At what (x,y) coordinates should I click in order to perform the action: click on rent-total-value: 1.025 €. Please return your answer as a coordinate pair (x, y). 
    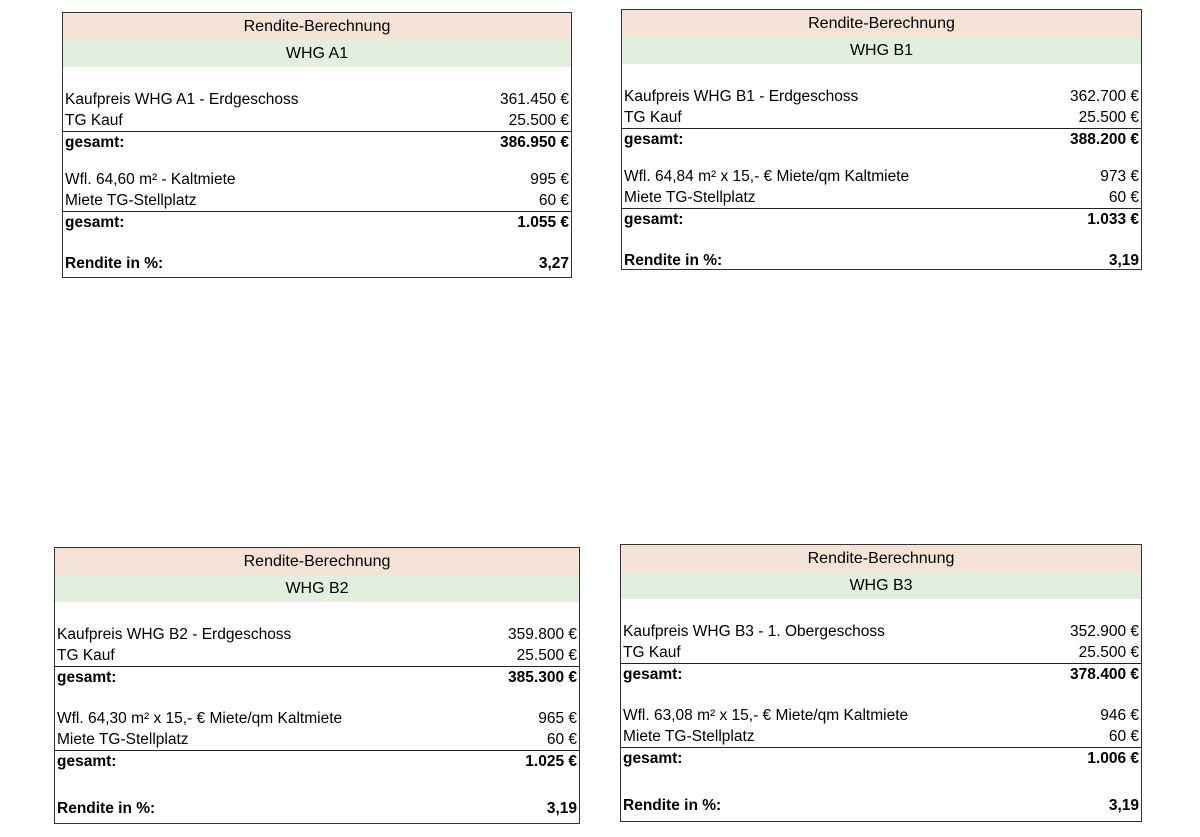
    Looking at the image, I should click on (551, 761).